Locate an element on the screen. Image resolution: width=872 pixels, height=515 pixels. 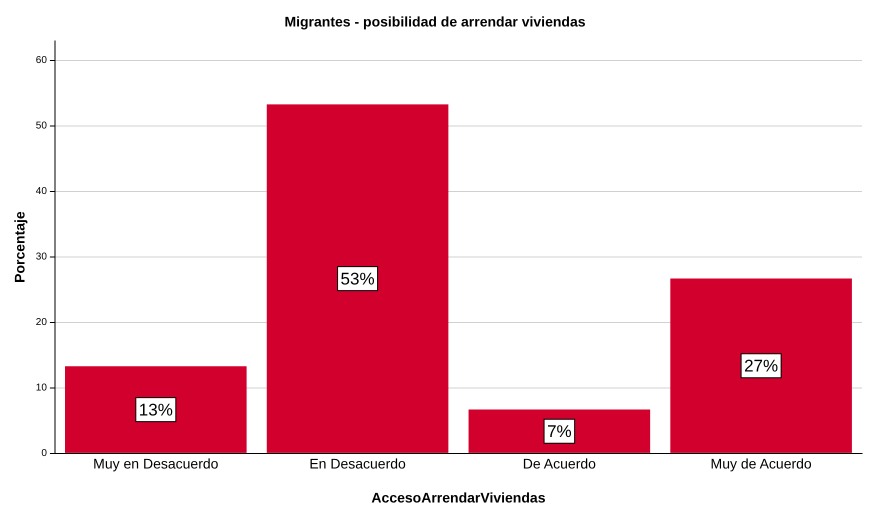
data-label: 13% is located at coordinates (155, 410).